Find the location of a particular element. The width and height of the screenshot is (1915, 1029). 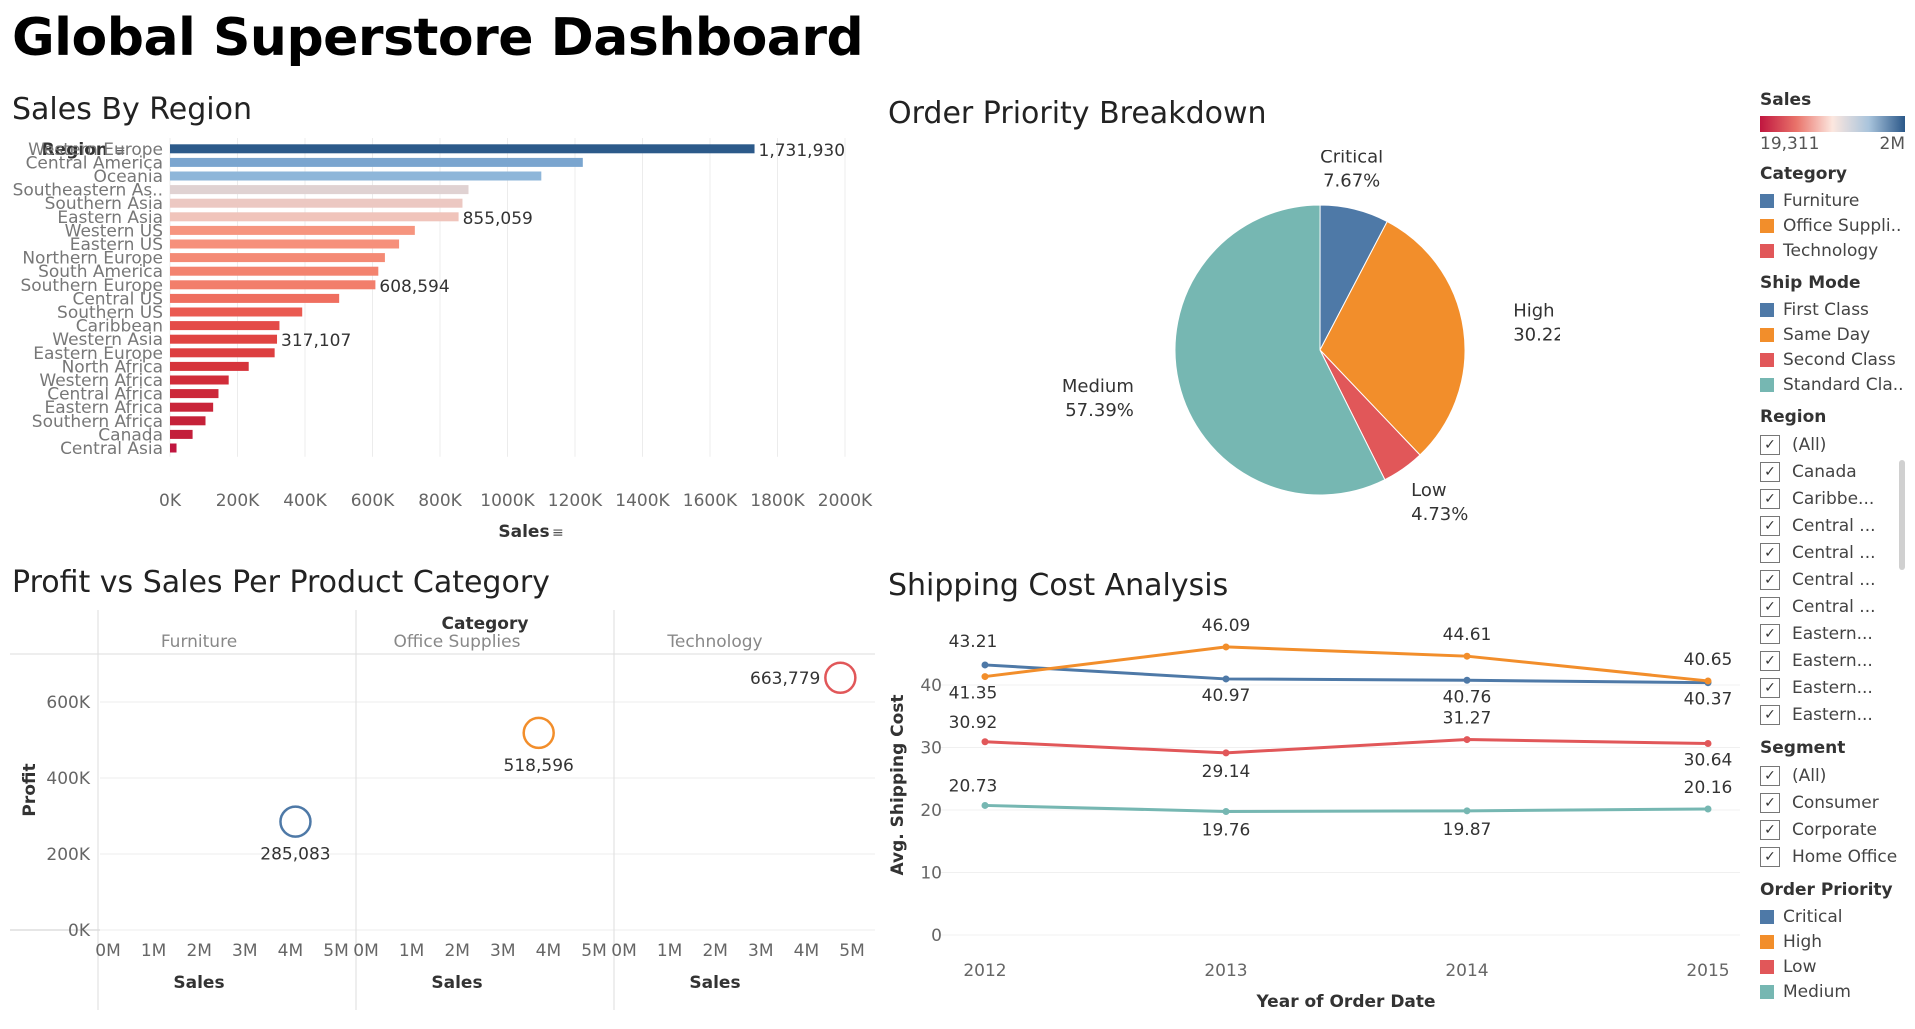

scatter-panel-header: Technology is located at coordinates (714, 642).